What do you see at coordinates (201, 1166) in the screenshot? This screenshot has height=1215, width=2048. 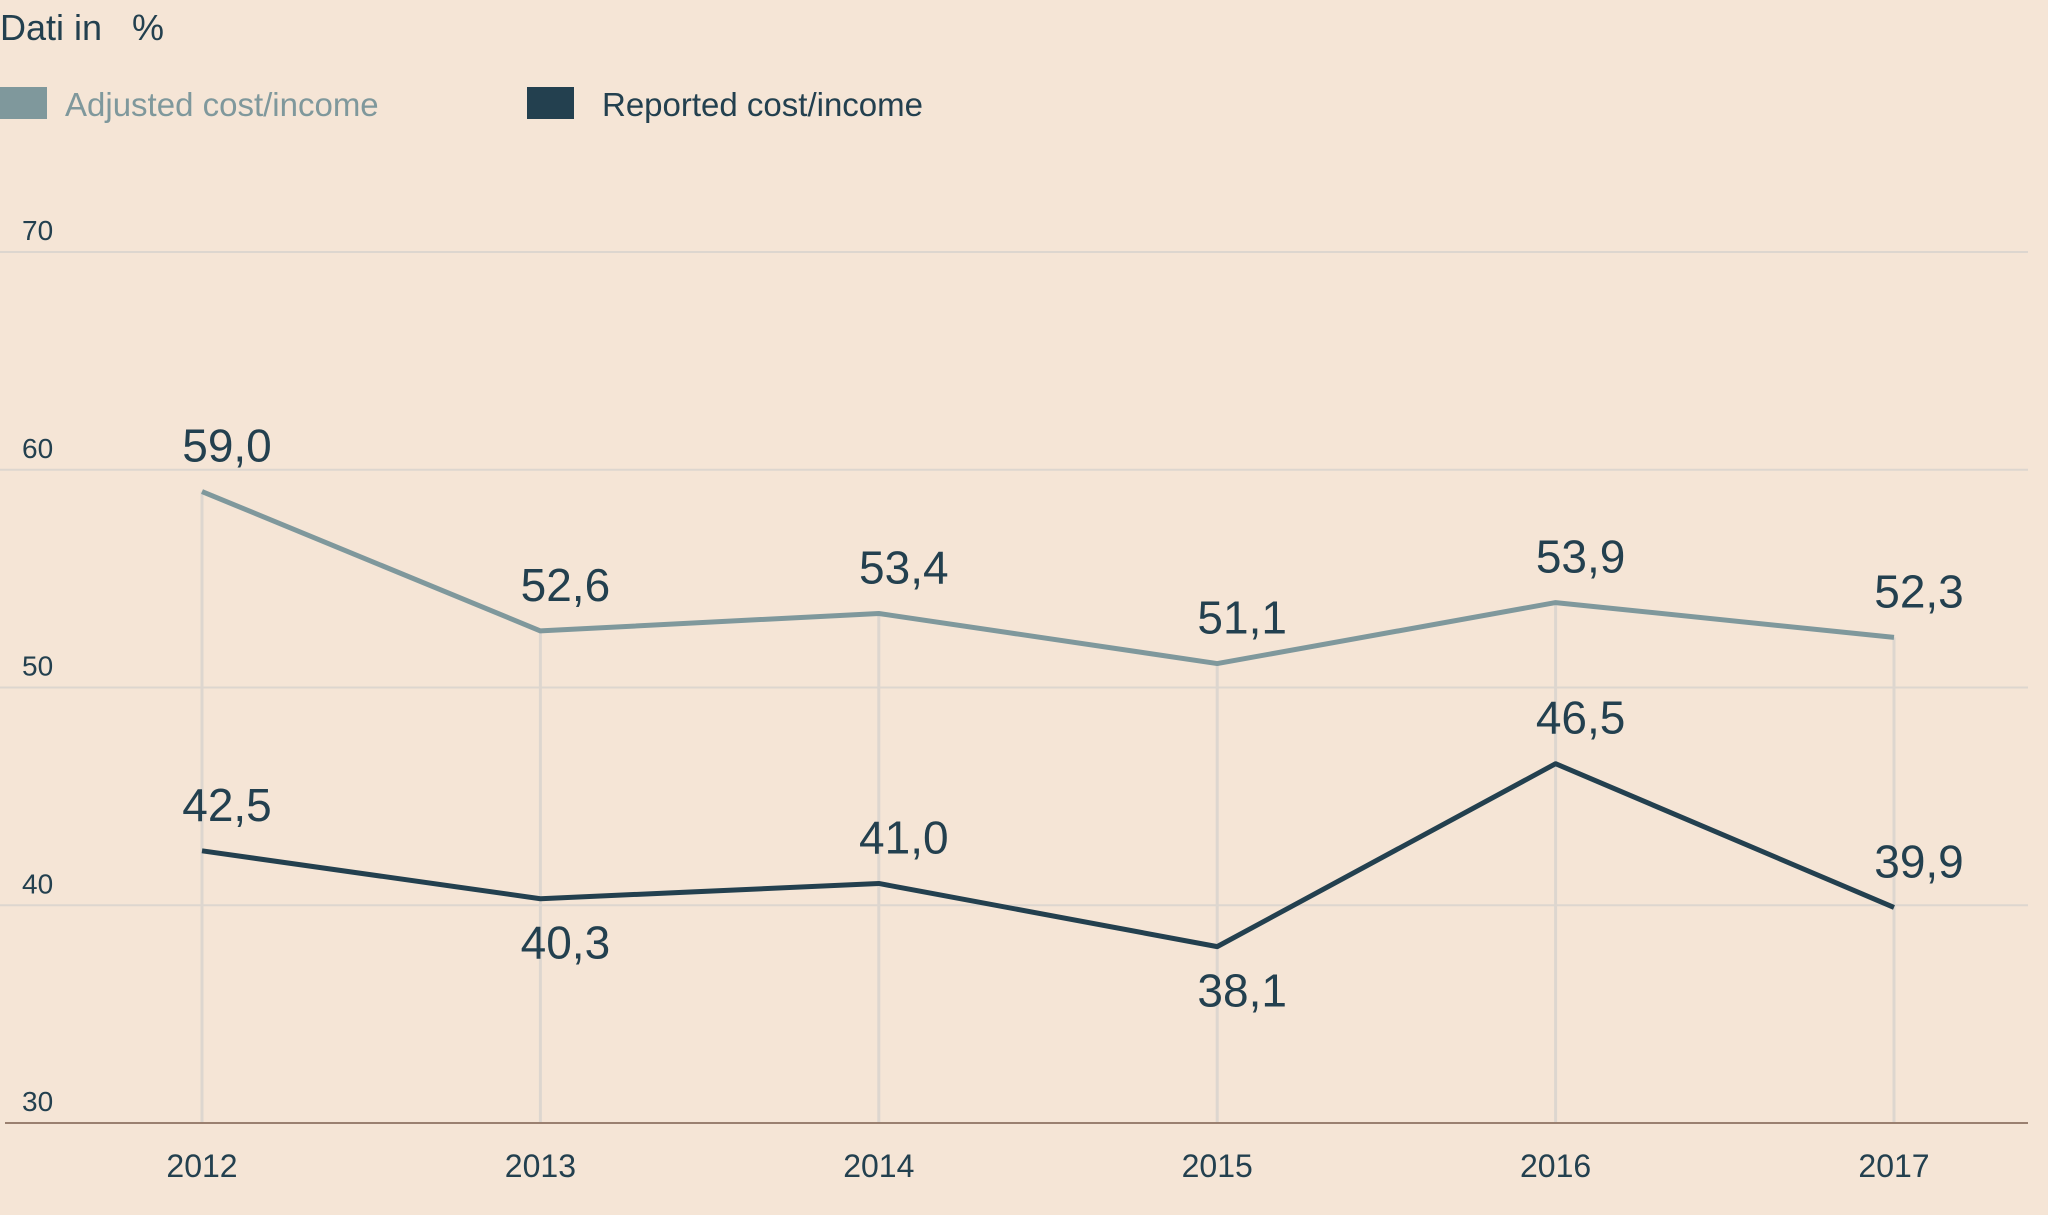 I see `x-tick-label: 2012` at bounding box center [201, 1166].